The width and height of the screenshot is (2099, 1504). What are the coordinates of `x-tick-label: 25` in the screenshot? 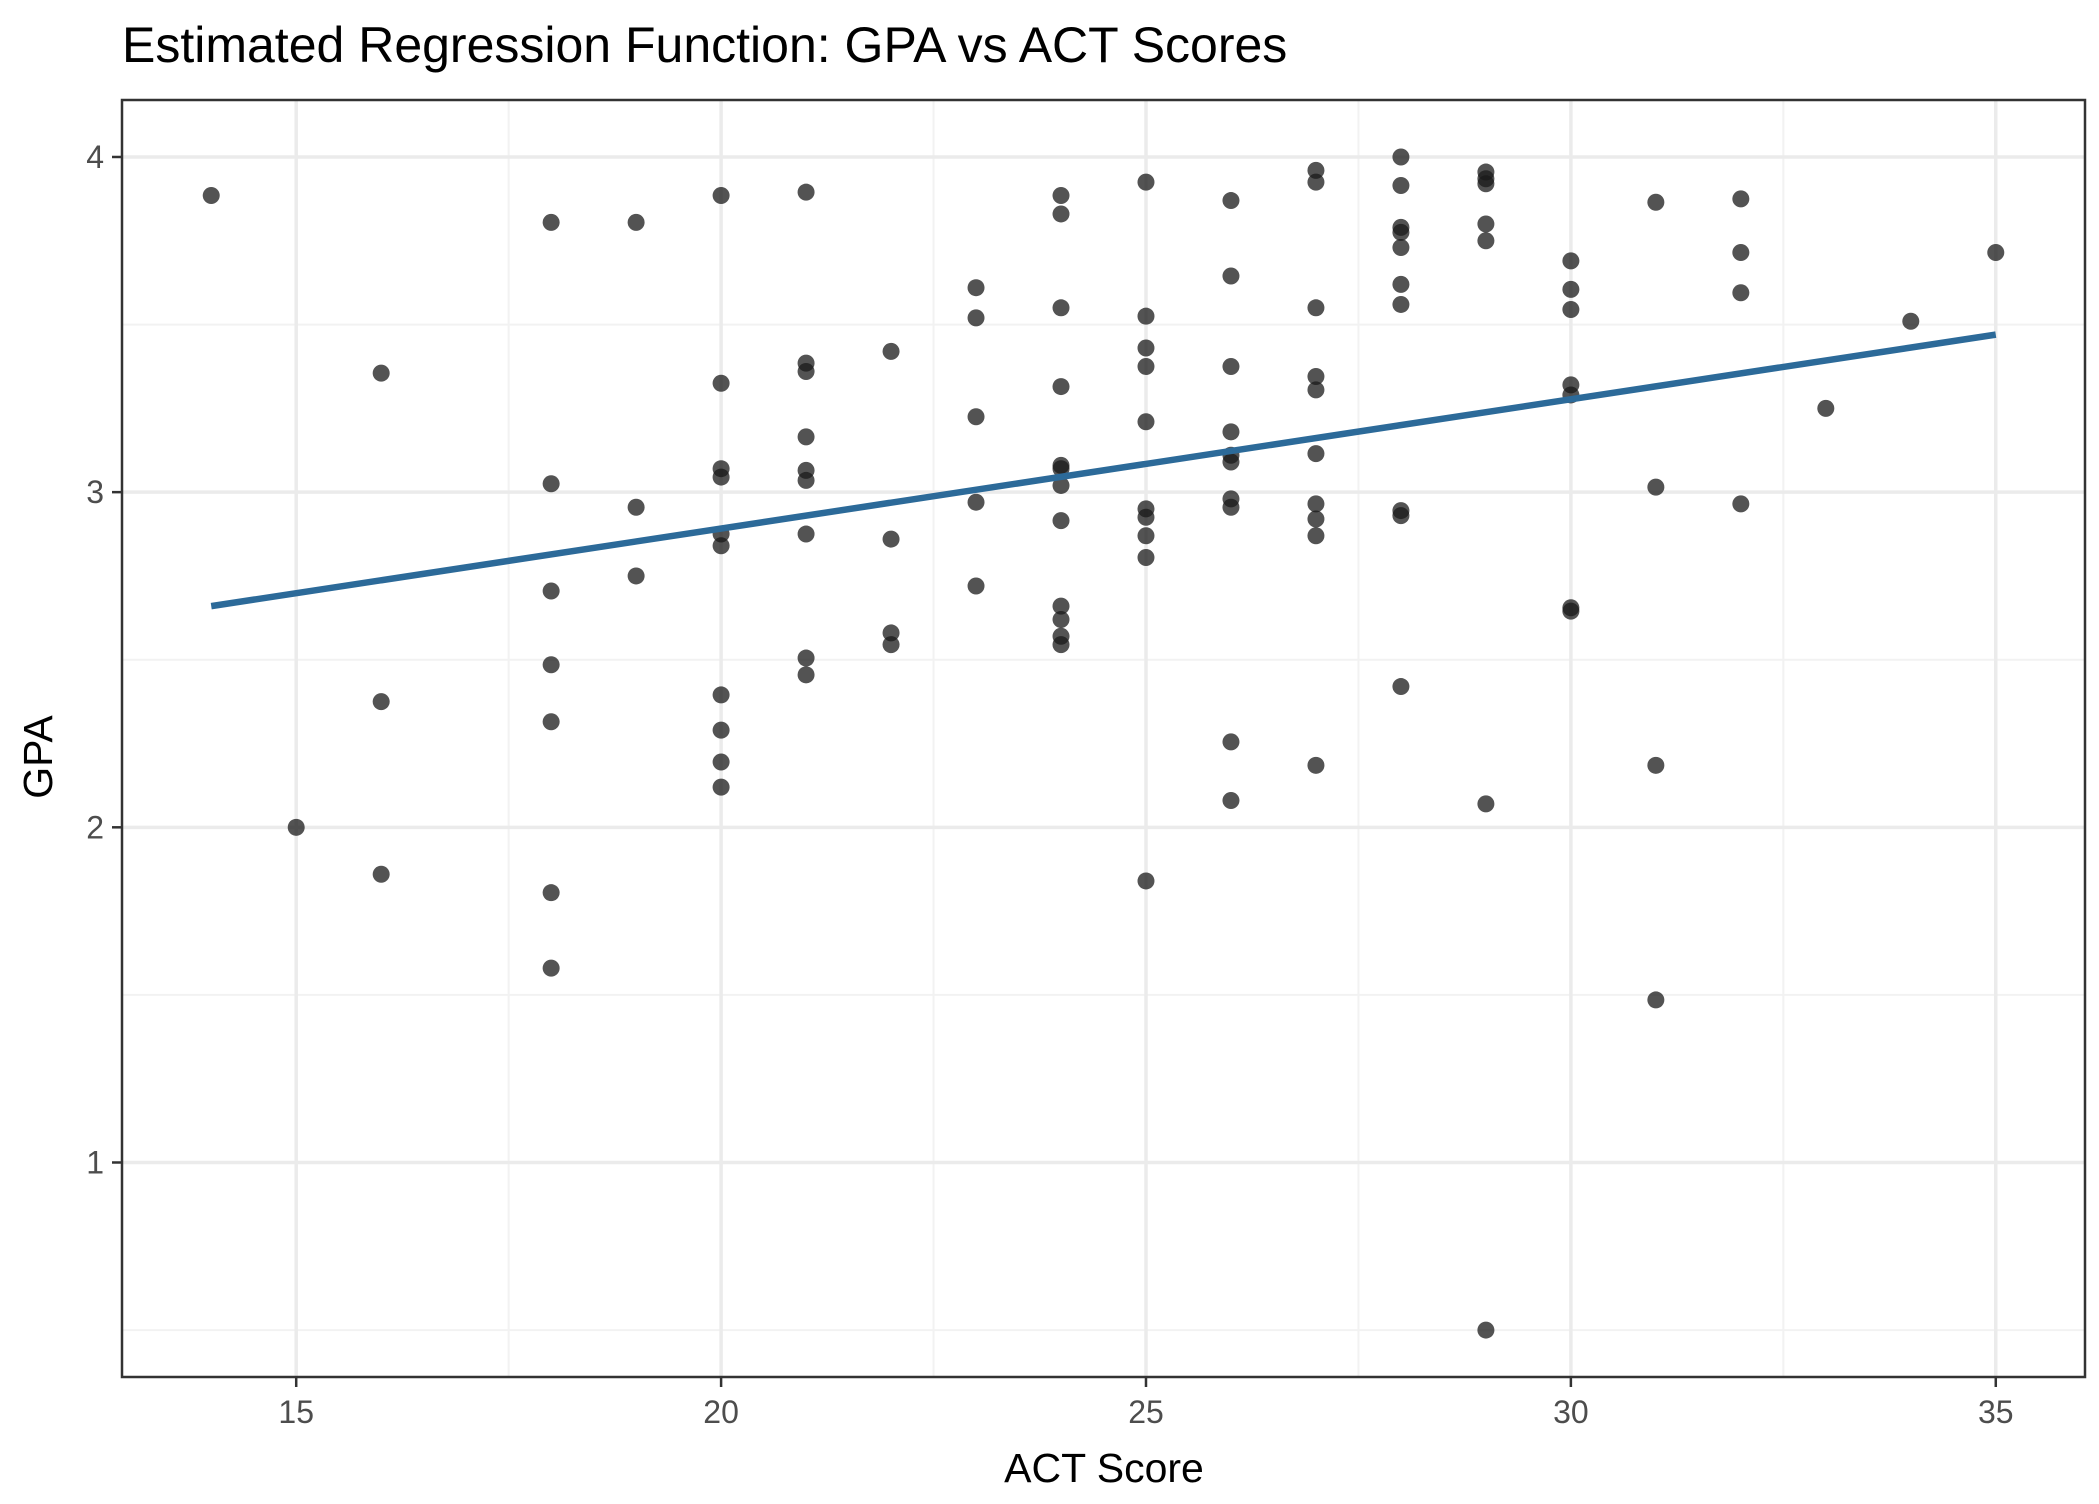 It's located at (1146, 1412).